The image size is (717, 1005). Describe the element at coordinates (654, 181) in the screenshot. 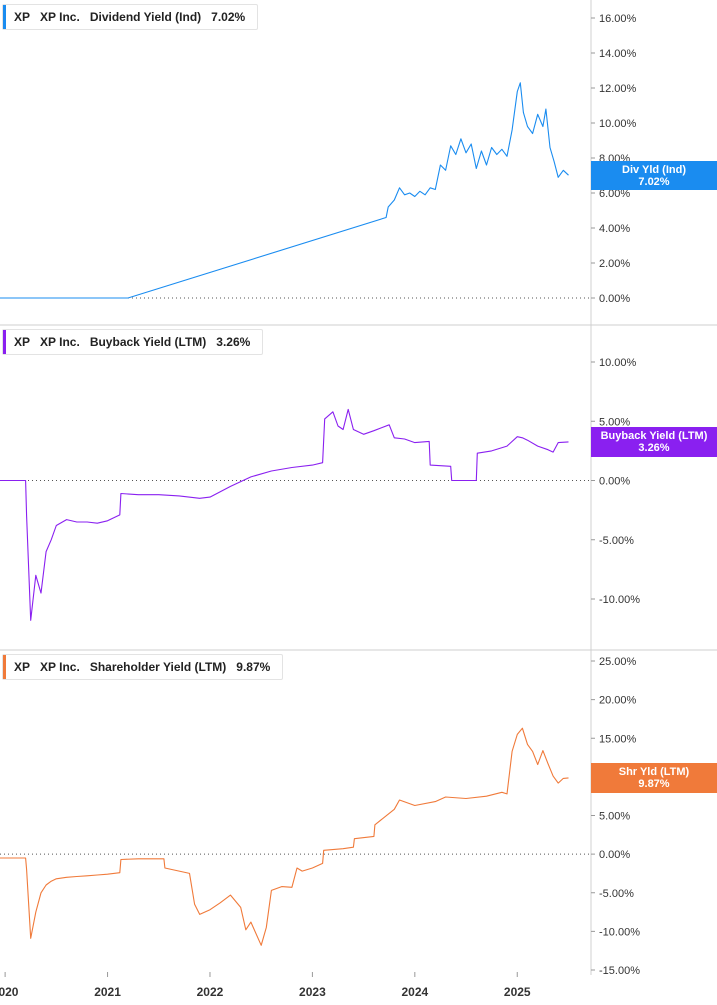

I see `tag-value: 7.02%` at that location.